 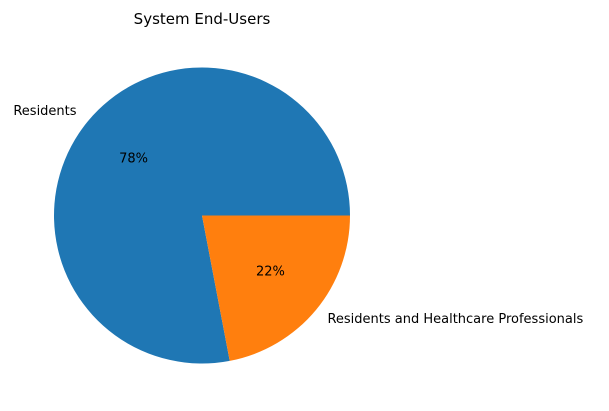 I want to click on slice-percent-residents-and-healthcare-professionals: 22%, so click(x=270, y=272).